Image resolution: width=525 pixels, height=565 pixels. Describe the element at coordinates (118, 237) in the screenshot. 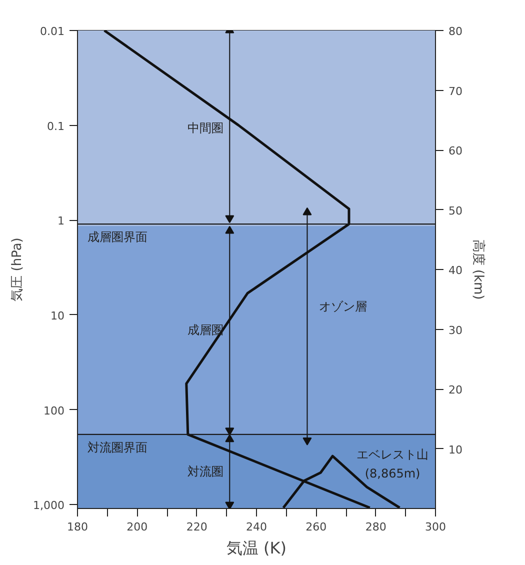

I see `ref-line-label: 成層圏界面` at that location.